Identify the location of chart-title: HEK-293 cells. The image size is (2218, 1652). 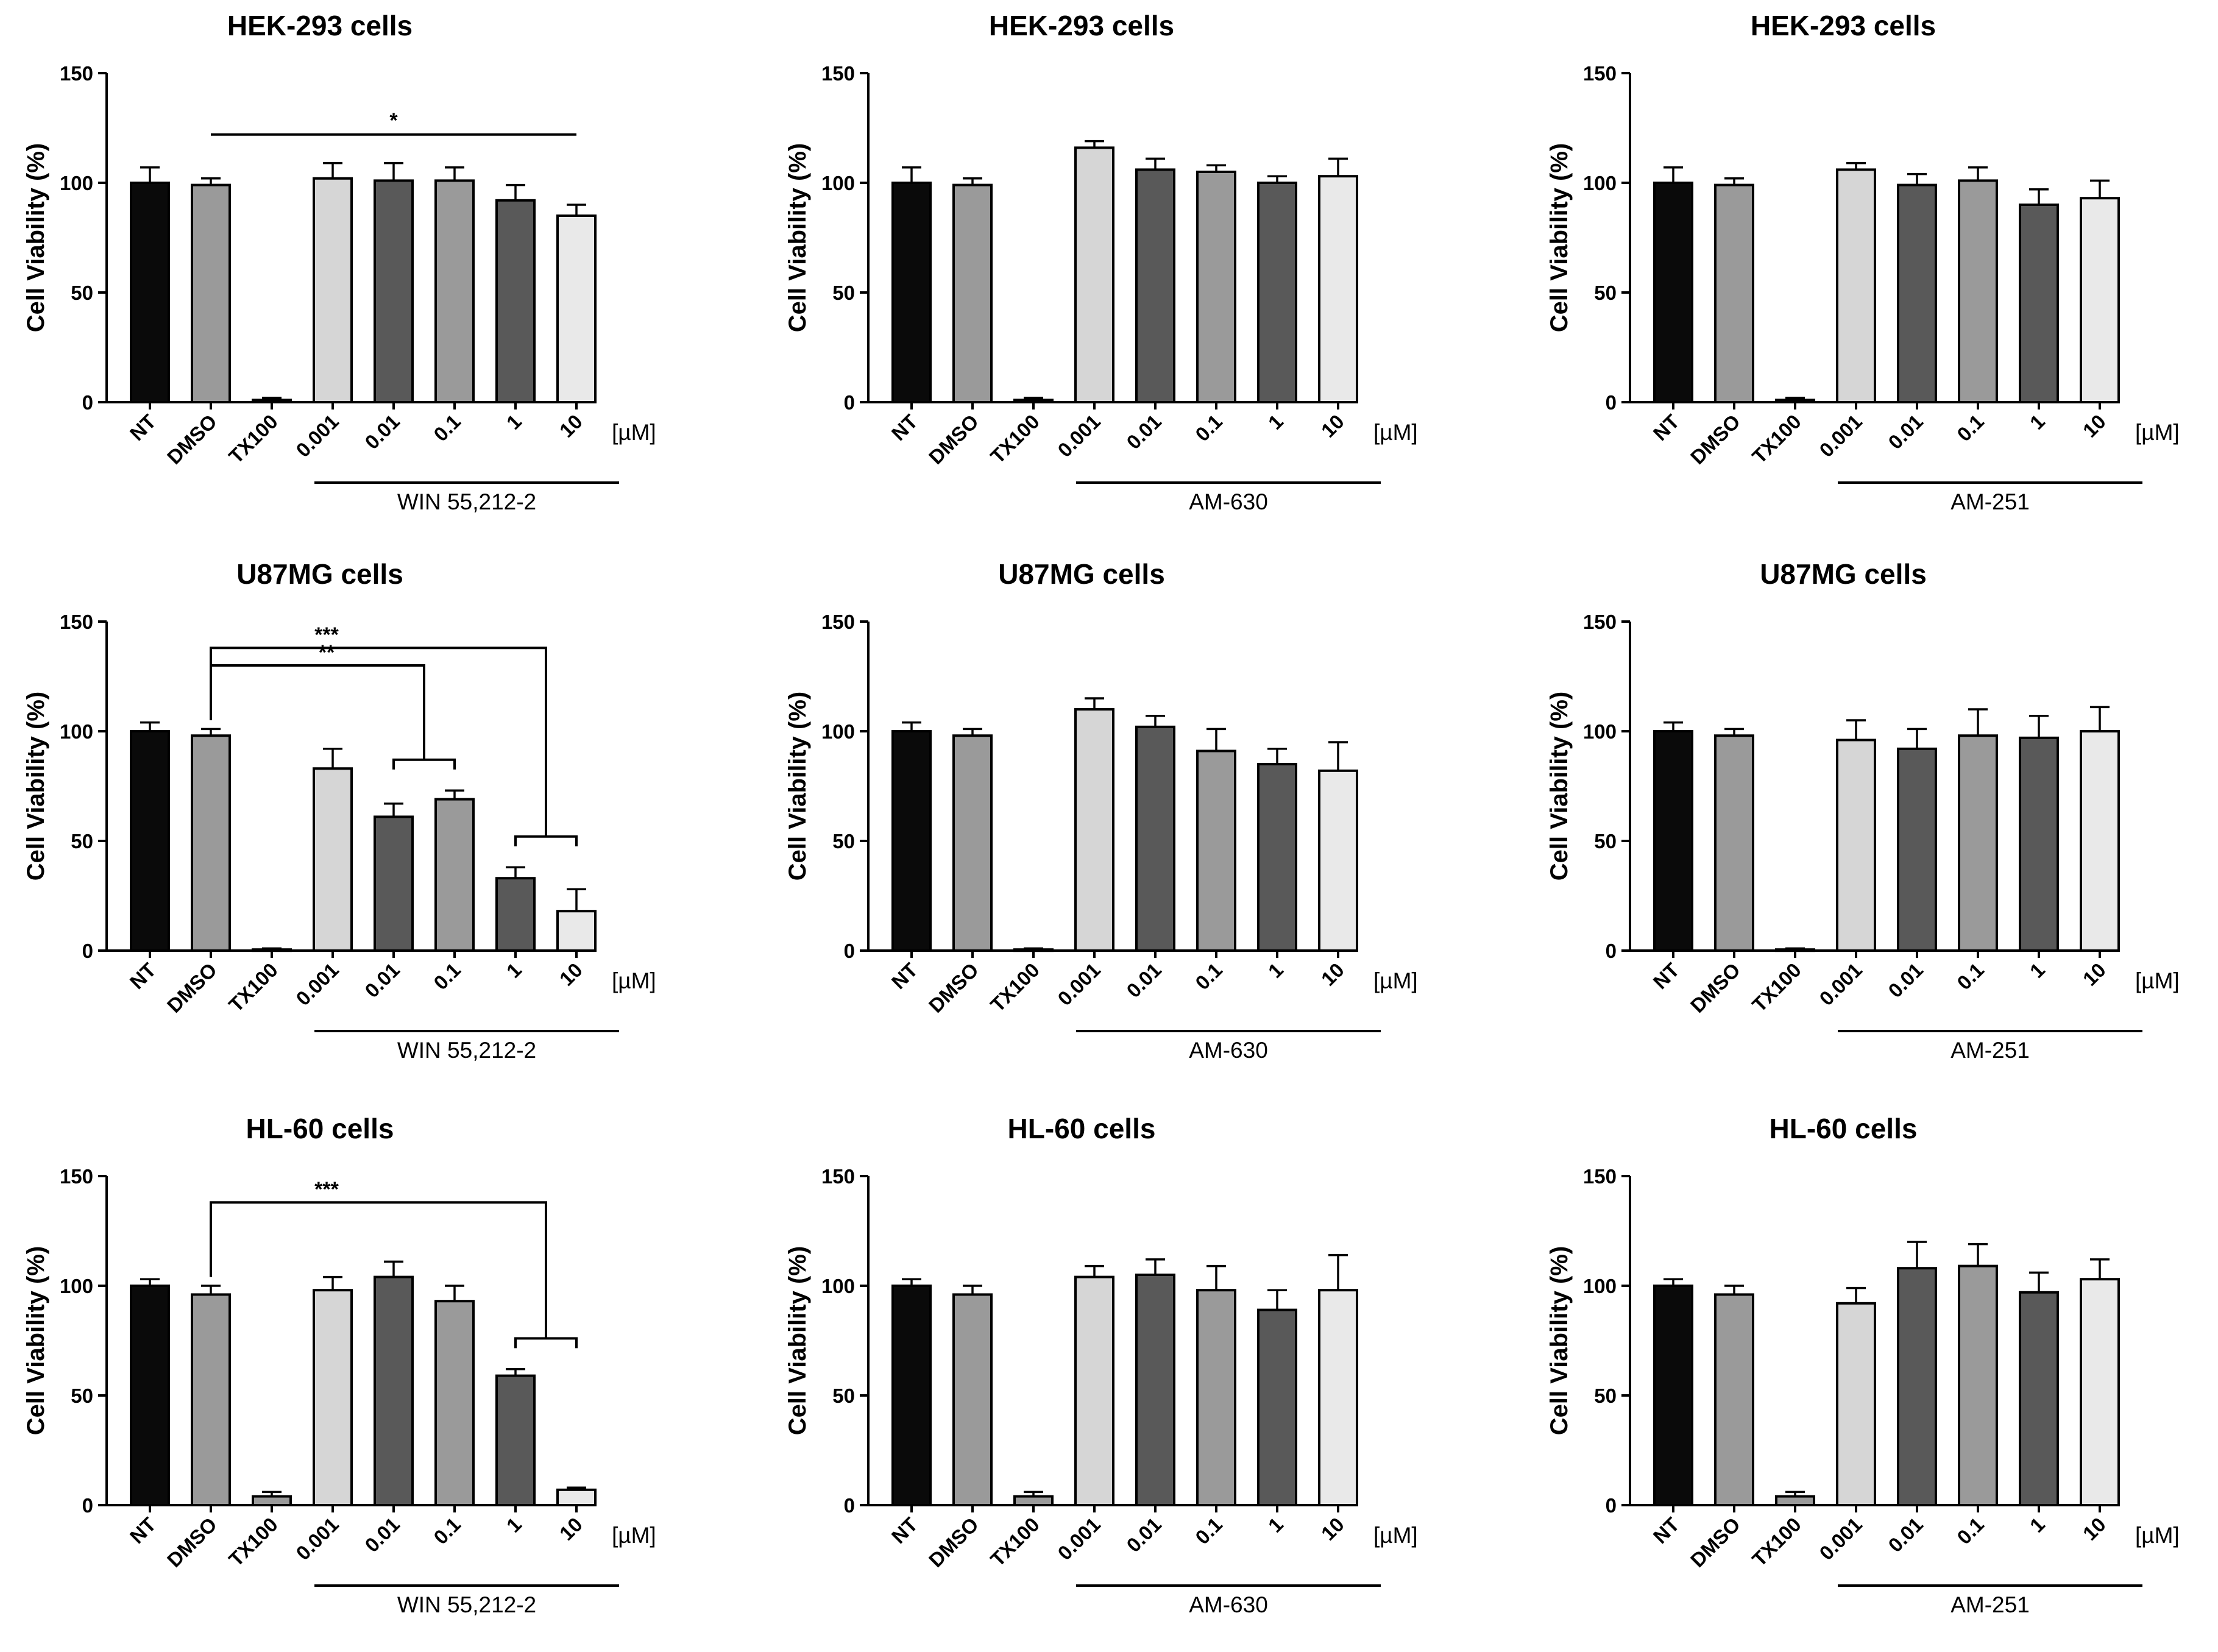
(1081, 25).